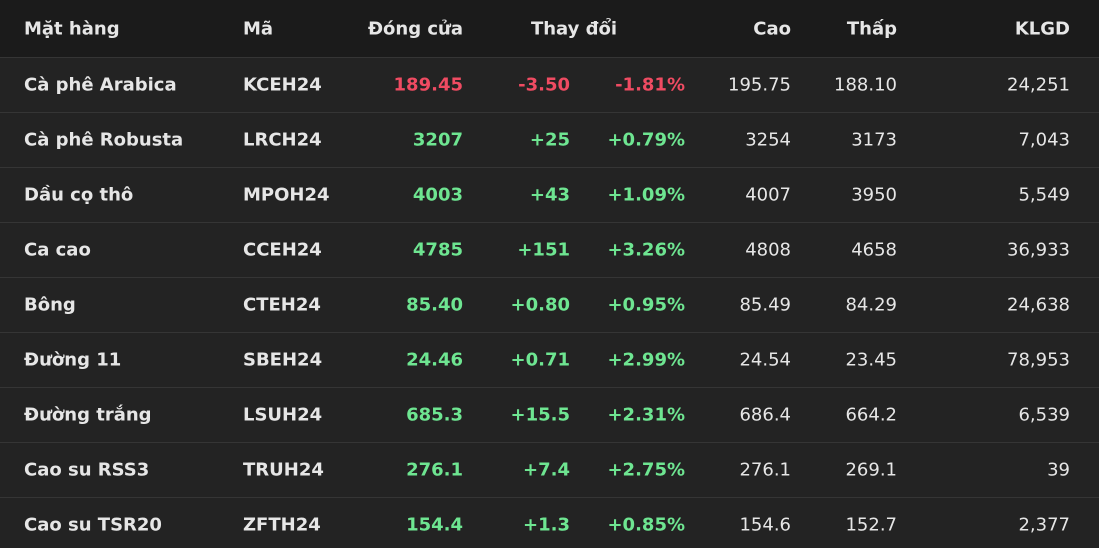  What do you see at coordinates (768, 140) in the screenshot?
I see `high-cell: 3254` at bounding box center [768, 140].